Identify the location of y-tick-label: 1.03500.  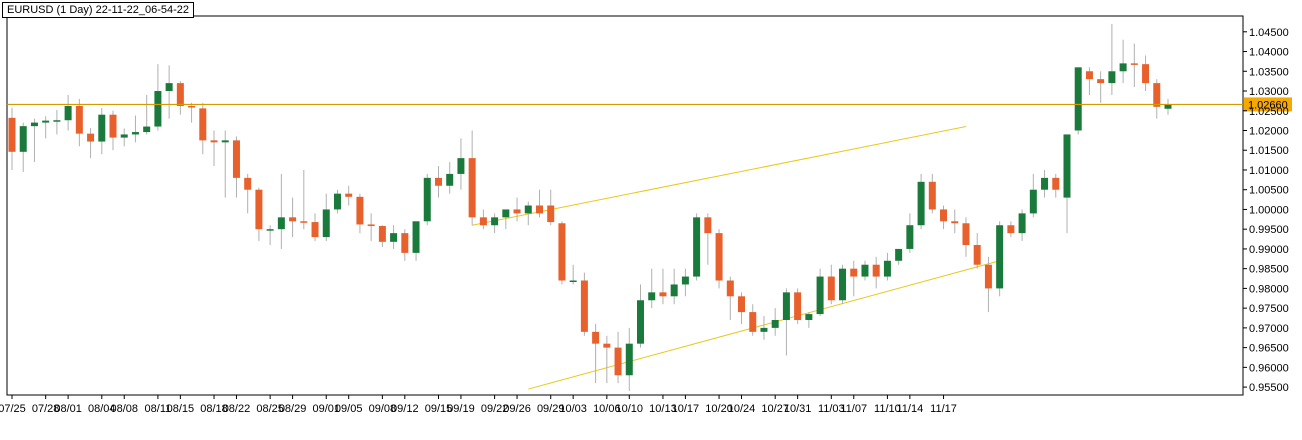
(1269, 72).